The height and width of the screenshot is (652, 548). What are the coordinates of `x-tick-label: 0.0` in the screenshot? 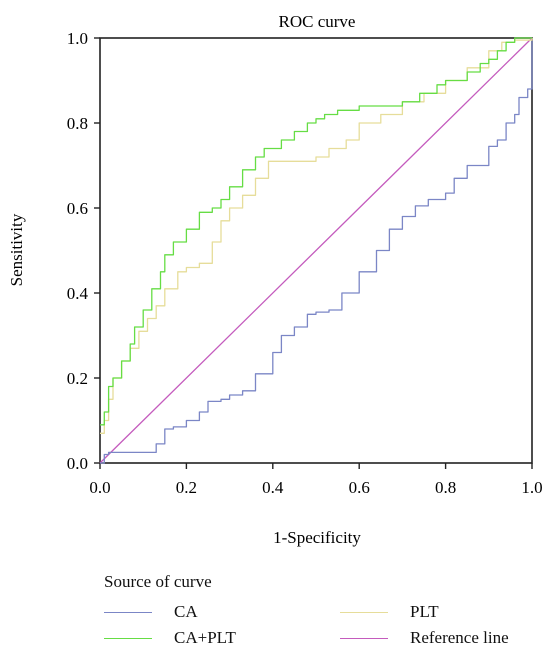 It's located at (99, 487).